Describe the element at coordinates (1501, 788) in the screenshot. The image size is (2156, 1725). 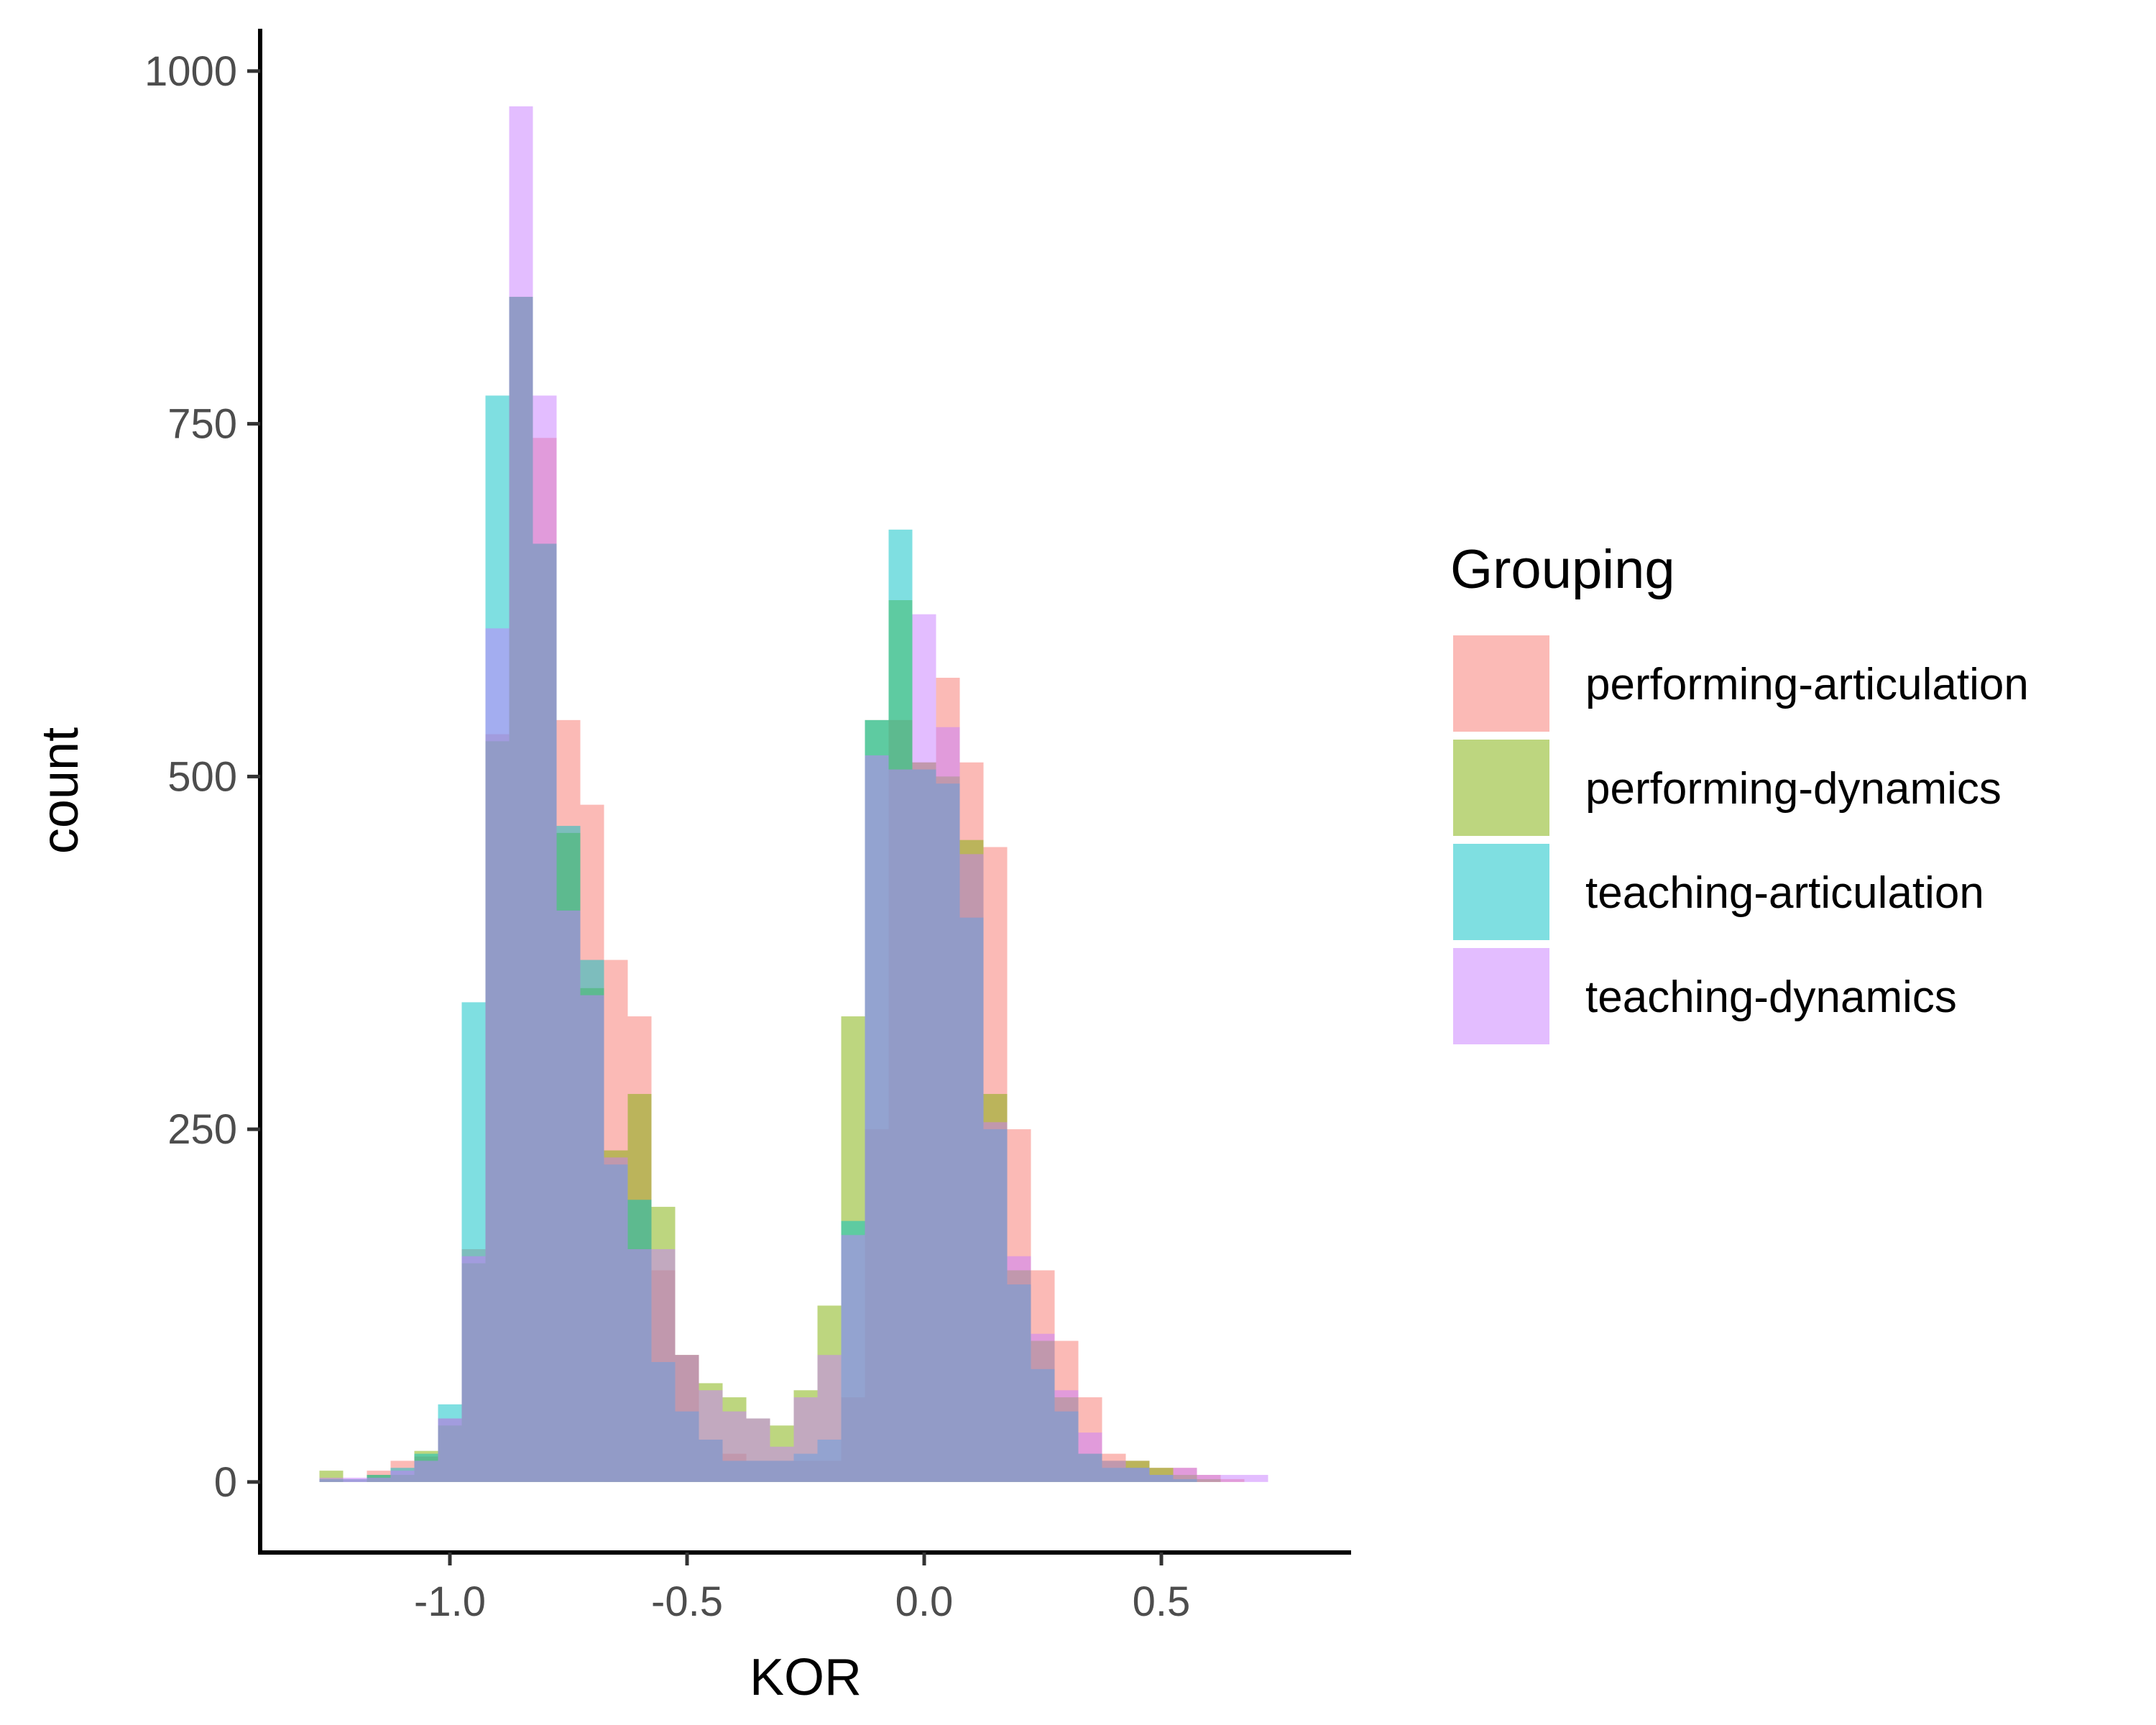
I see `legend-key-performing-dynamics` at that location.